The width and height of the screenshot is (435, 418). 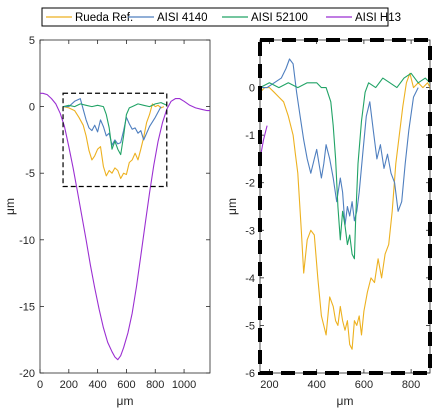 I want to click on right-xtick-label: 400, so click(x=316, y=385).